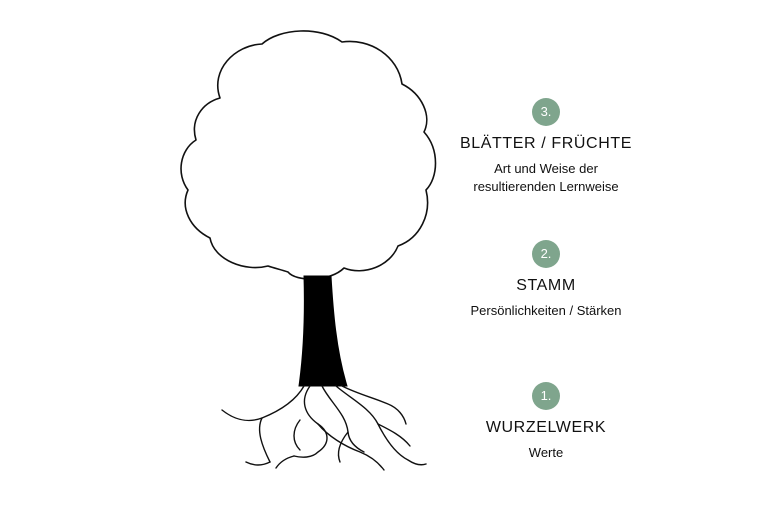  I want to click on step-badge-1: 1., so click(546, 396).